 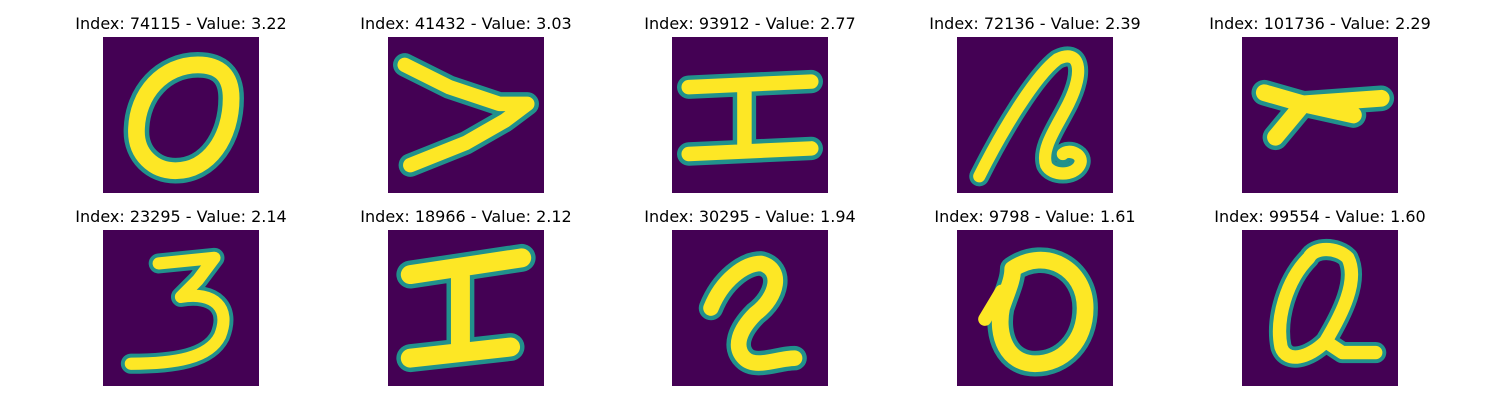 I want to click on grid-panel-6: Index: 23295 - Value: 2.14, so click(x=181, y=295).